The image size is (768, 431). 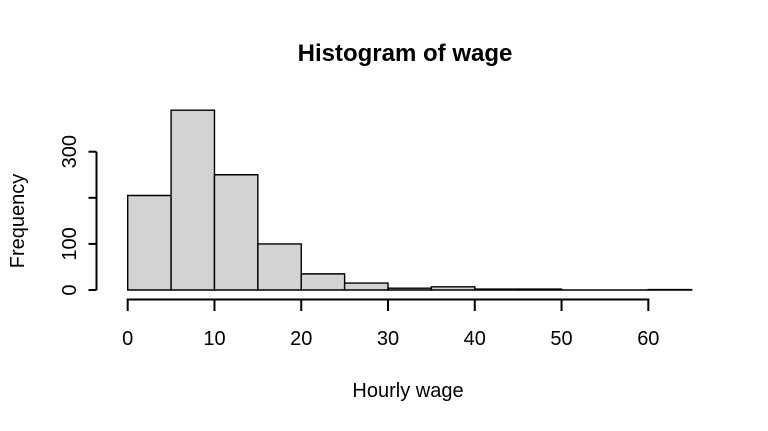 I want to click on y-axis-label: Frequency, so click(x=18, y=221).